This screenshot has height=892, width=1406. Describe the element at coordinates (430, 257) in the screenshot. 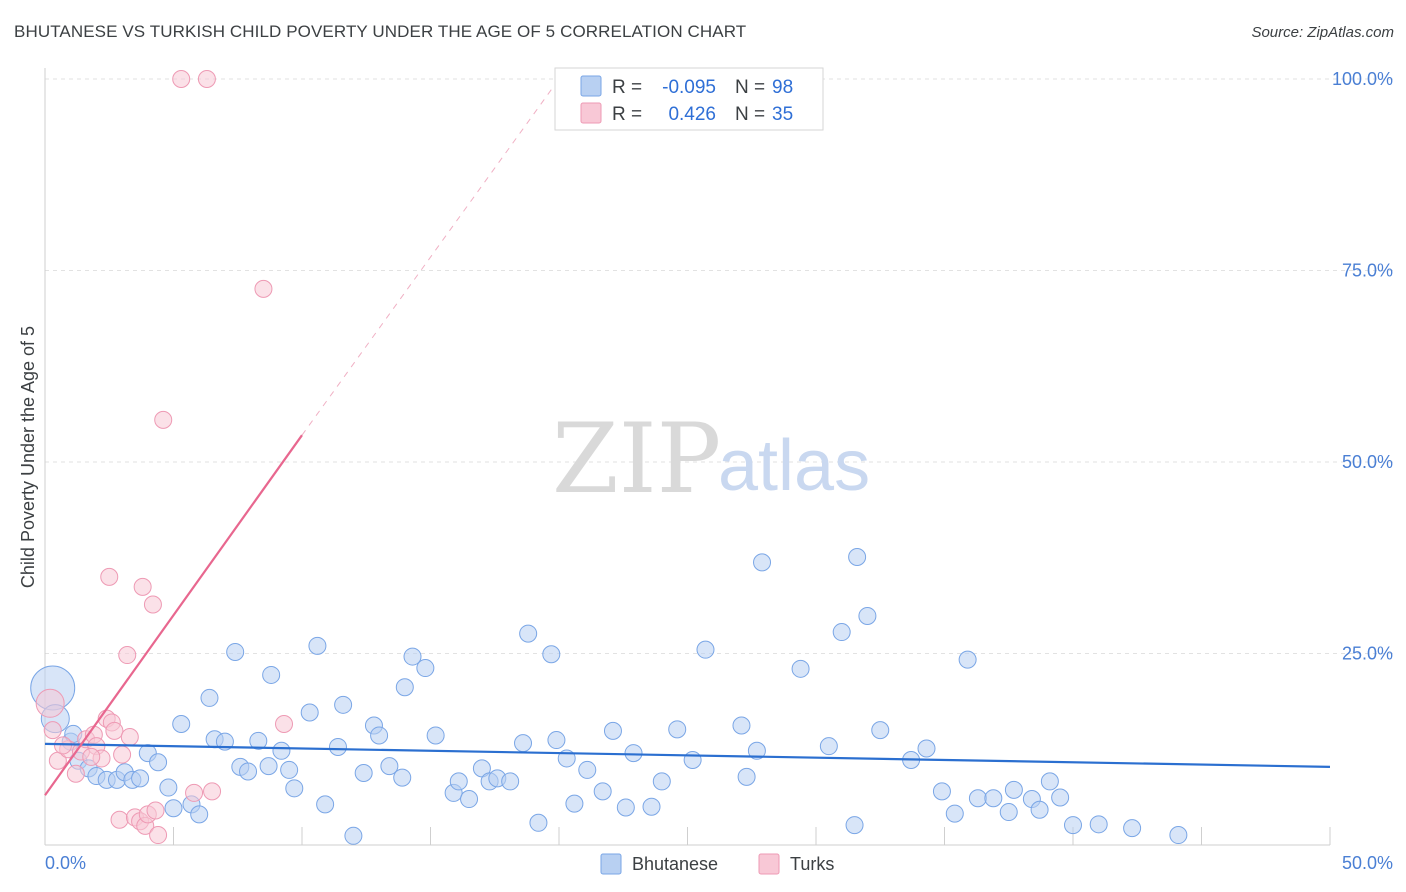

I see `turks-trend-extension` at that location.